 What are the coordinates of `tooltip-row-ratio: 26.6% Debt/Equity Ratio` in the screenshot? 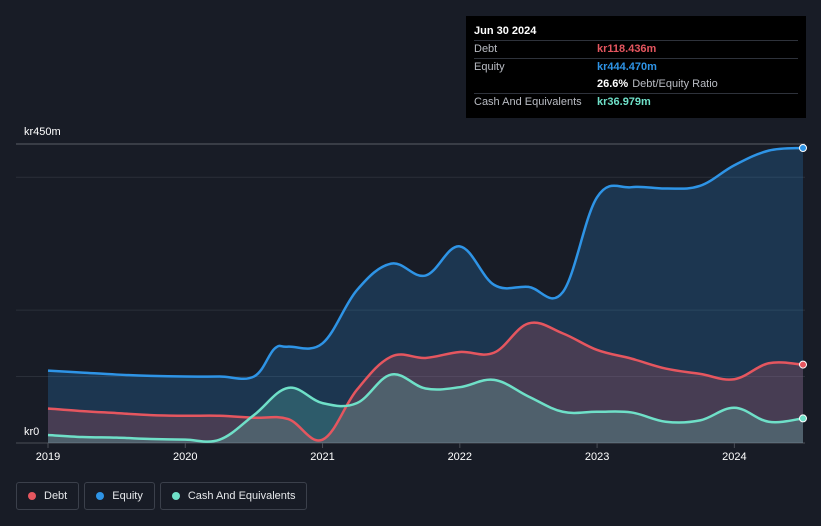 It's located at (636, 84).